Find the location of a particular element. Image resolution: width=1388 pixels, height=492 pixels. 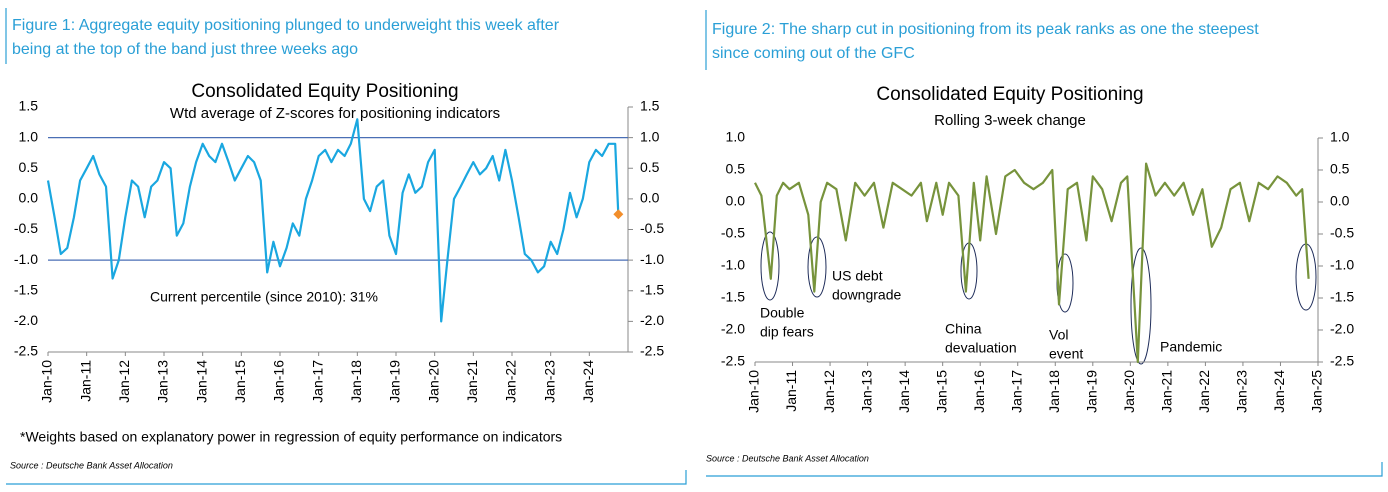

chart-subtitle: Rolling 3-week change is located at coordinates (1010, 120).